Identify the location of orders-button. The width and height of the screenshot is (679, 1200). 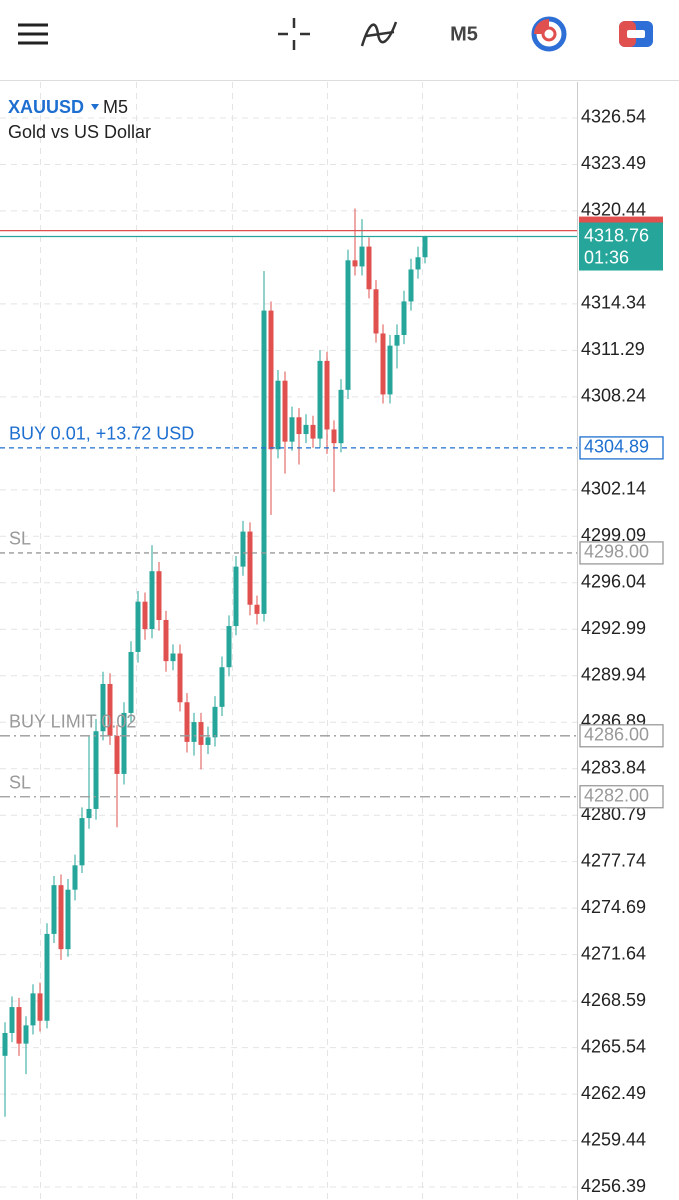
(636, 34).